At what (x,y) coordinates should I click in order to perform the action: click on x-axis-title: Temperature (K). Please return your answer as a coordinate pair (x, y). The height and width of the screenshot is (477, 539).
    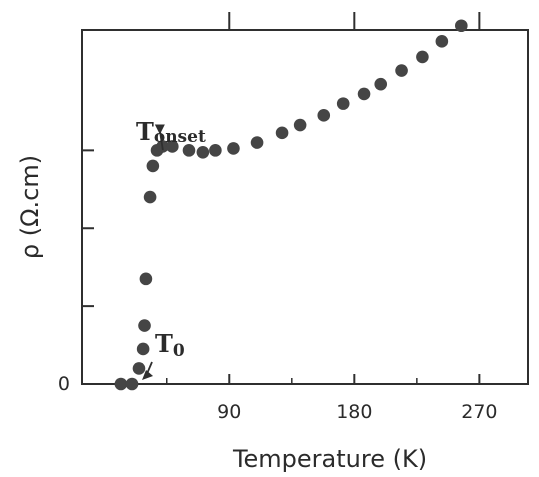
    Looking at the image, I should click on (329, 459).